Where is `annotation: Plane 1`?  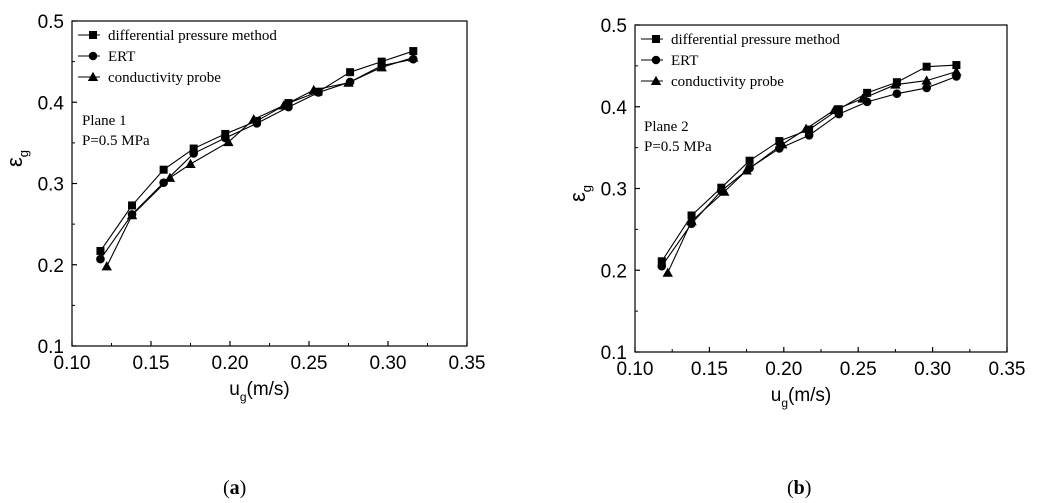 annotation: Plane 1 is located at coordinates (104, 121).